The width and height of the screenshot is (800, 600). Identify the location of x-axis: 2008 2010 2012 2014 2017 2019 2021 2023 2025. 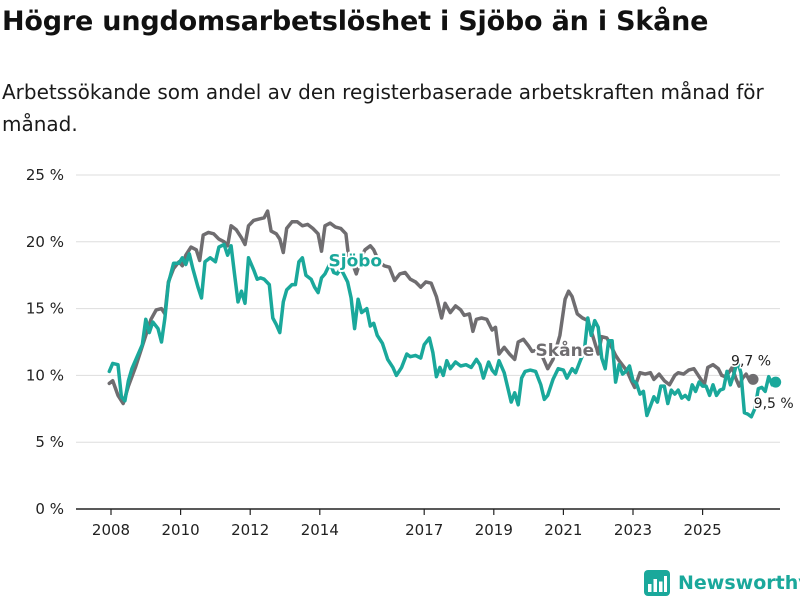
(428, 523).